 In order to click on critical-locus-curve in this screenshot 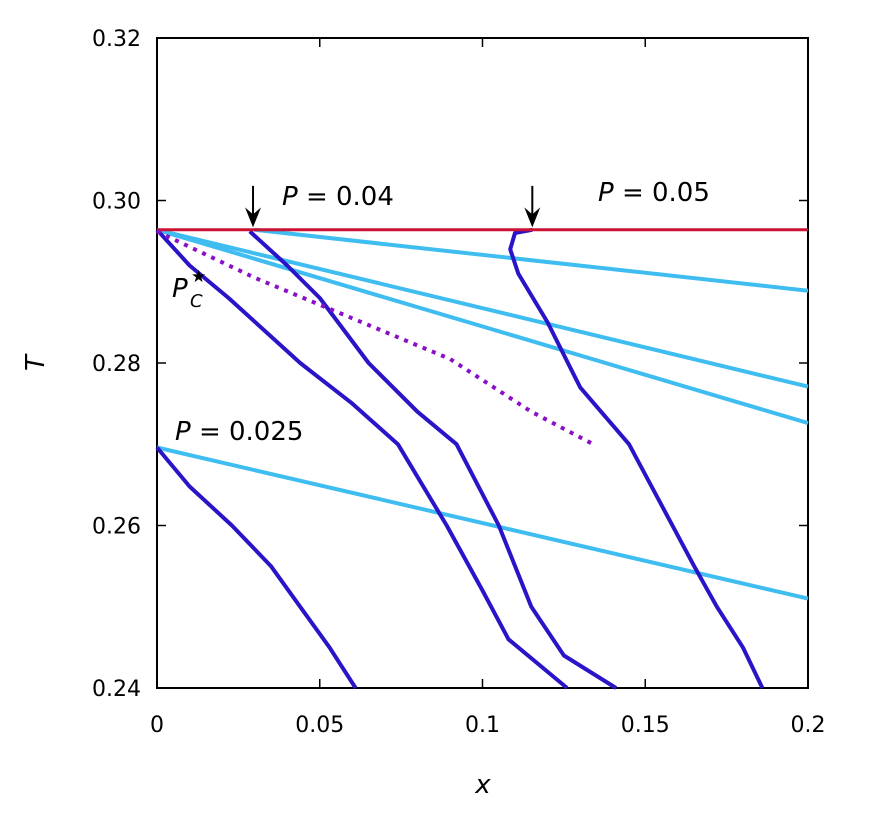, I will do `click(375, 337)`.